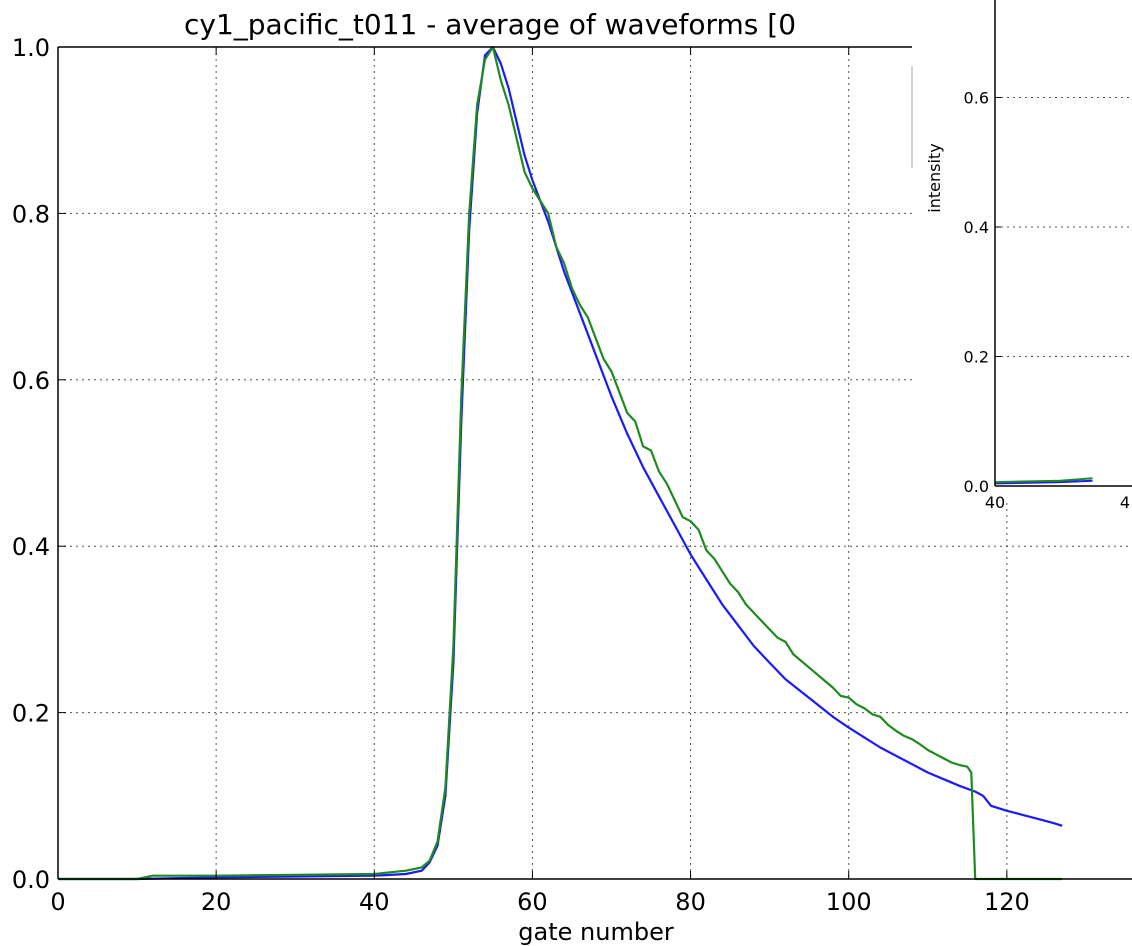 This screenshot has width=1132, height=946. I want to click on inset-x-tick-label: 4, so click(1125, 502).